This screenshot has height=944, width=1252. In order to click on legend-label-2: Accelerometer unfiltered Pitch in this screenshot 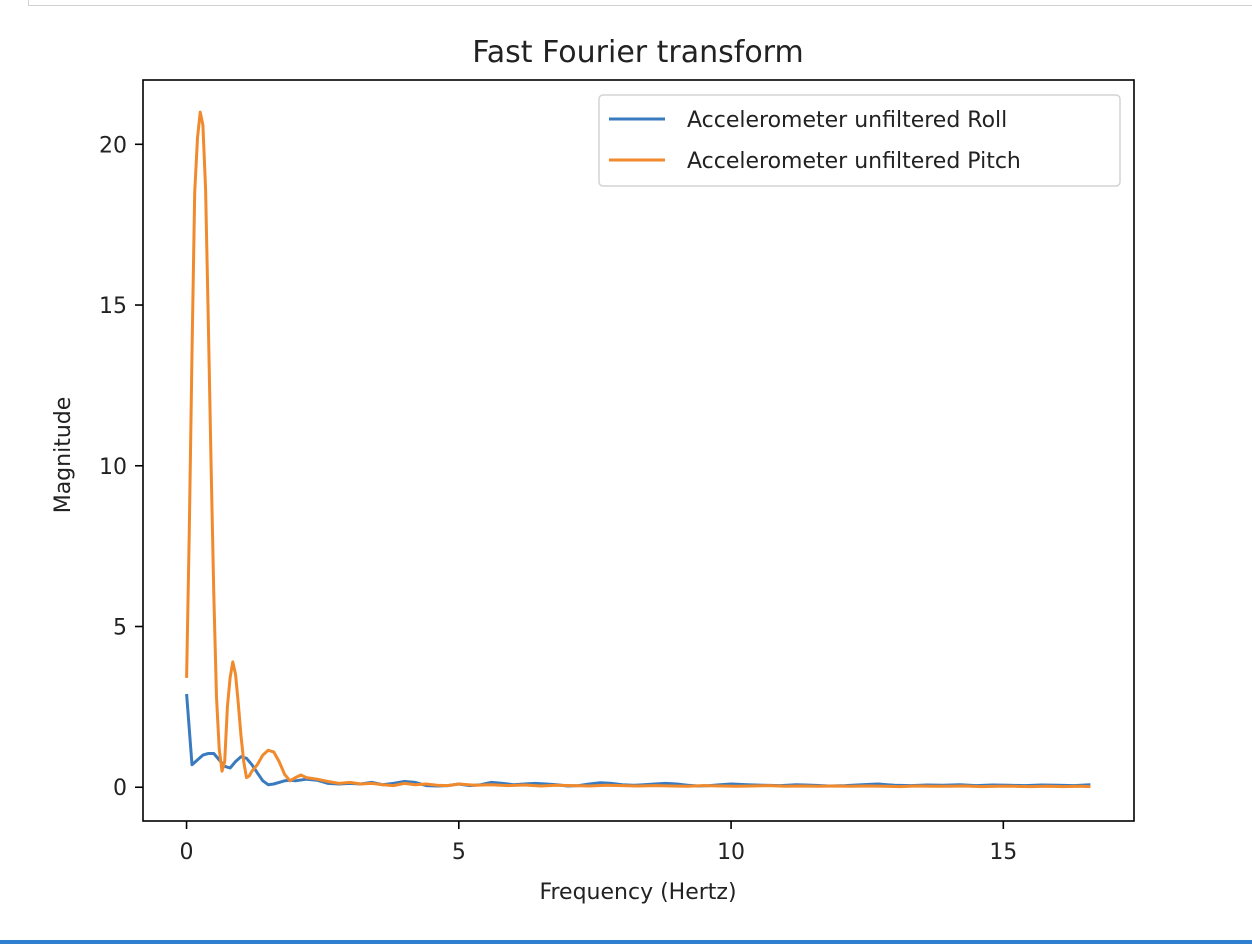, I will do `click(854, 161)`.